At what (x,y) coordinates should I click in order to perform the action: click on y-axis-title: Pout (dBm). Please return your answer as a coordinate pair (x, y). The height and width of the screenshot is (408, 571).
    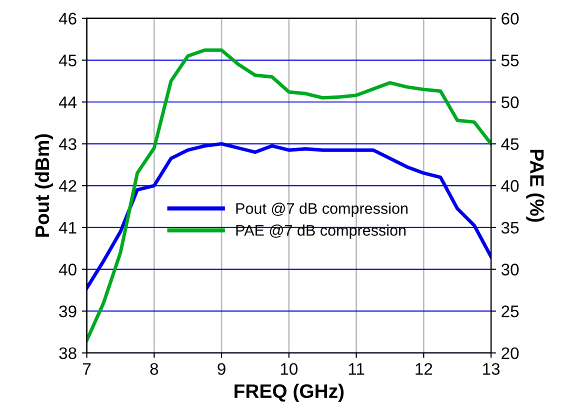
    Looking at the image, I should click on (43, 185).